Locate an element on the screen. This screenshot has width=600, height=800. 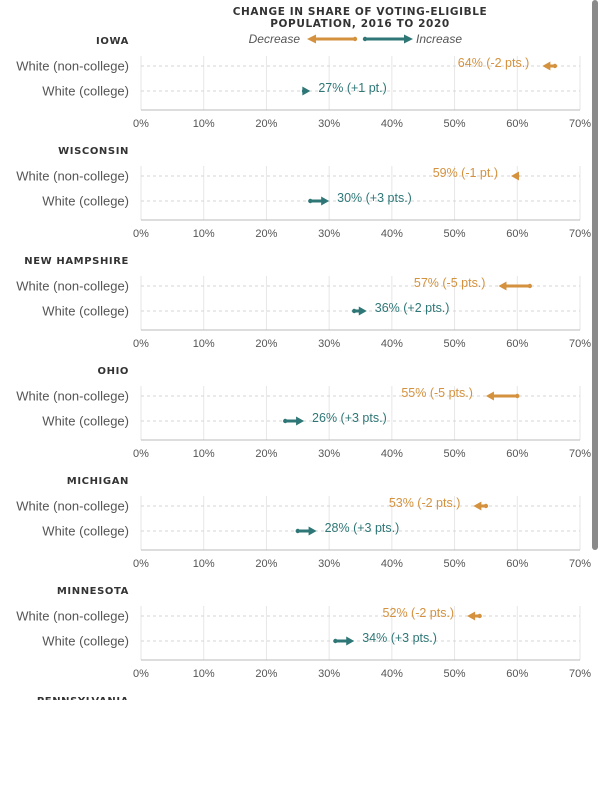
value-label: 55% (-5 pts.) is located at coordinates (437, 393).